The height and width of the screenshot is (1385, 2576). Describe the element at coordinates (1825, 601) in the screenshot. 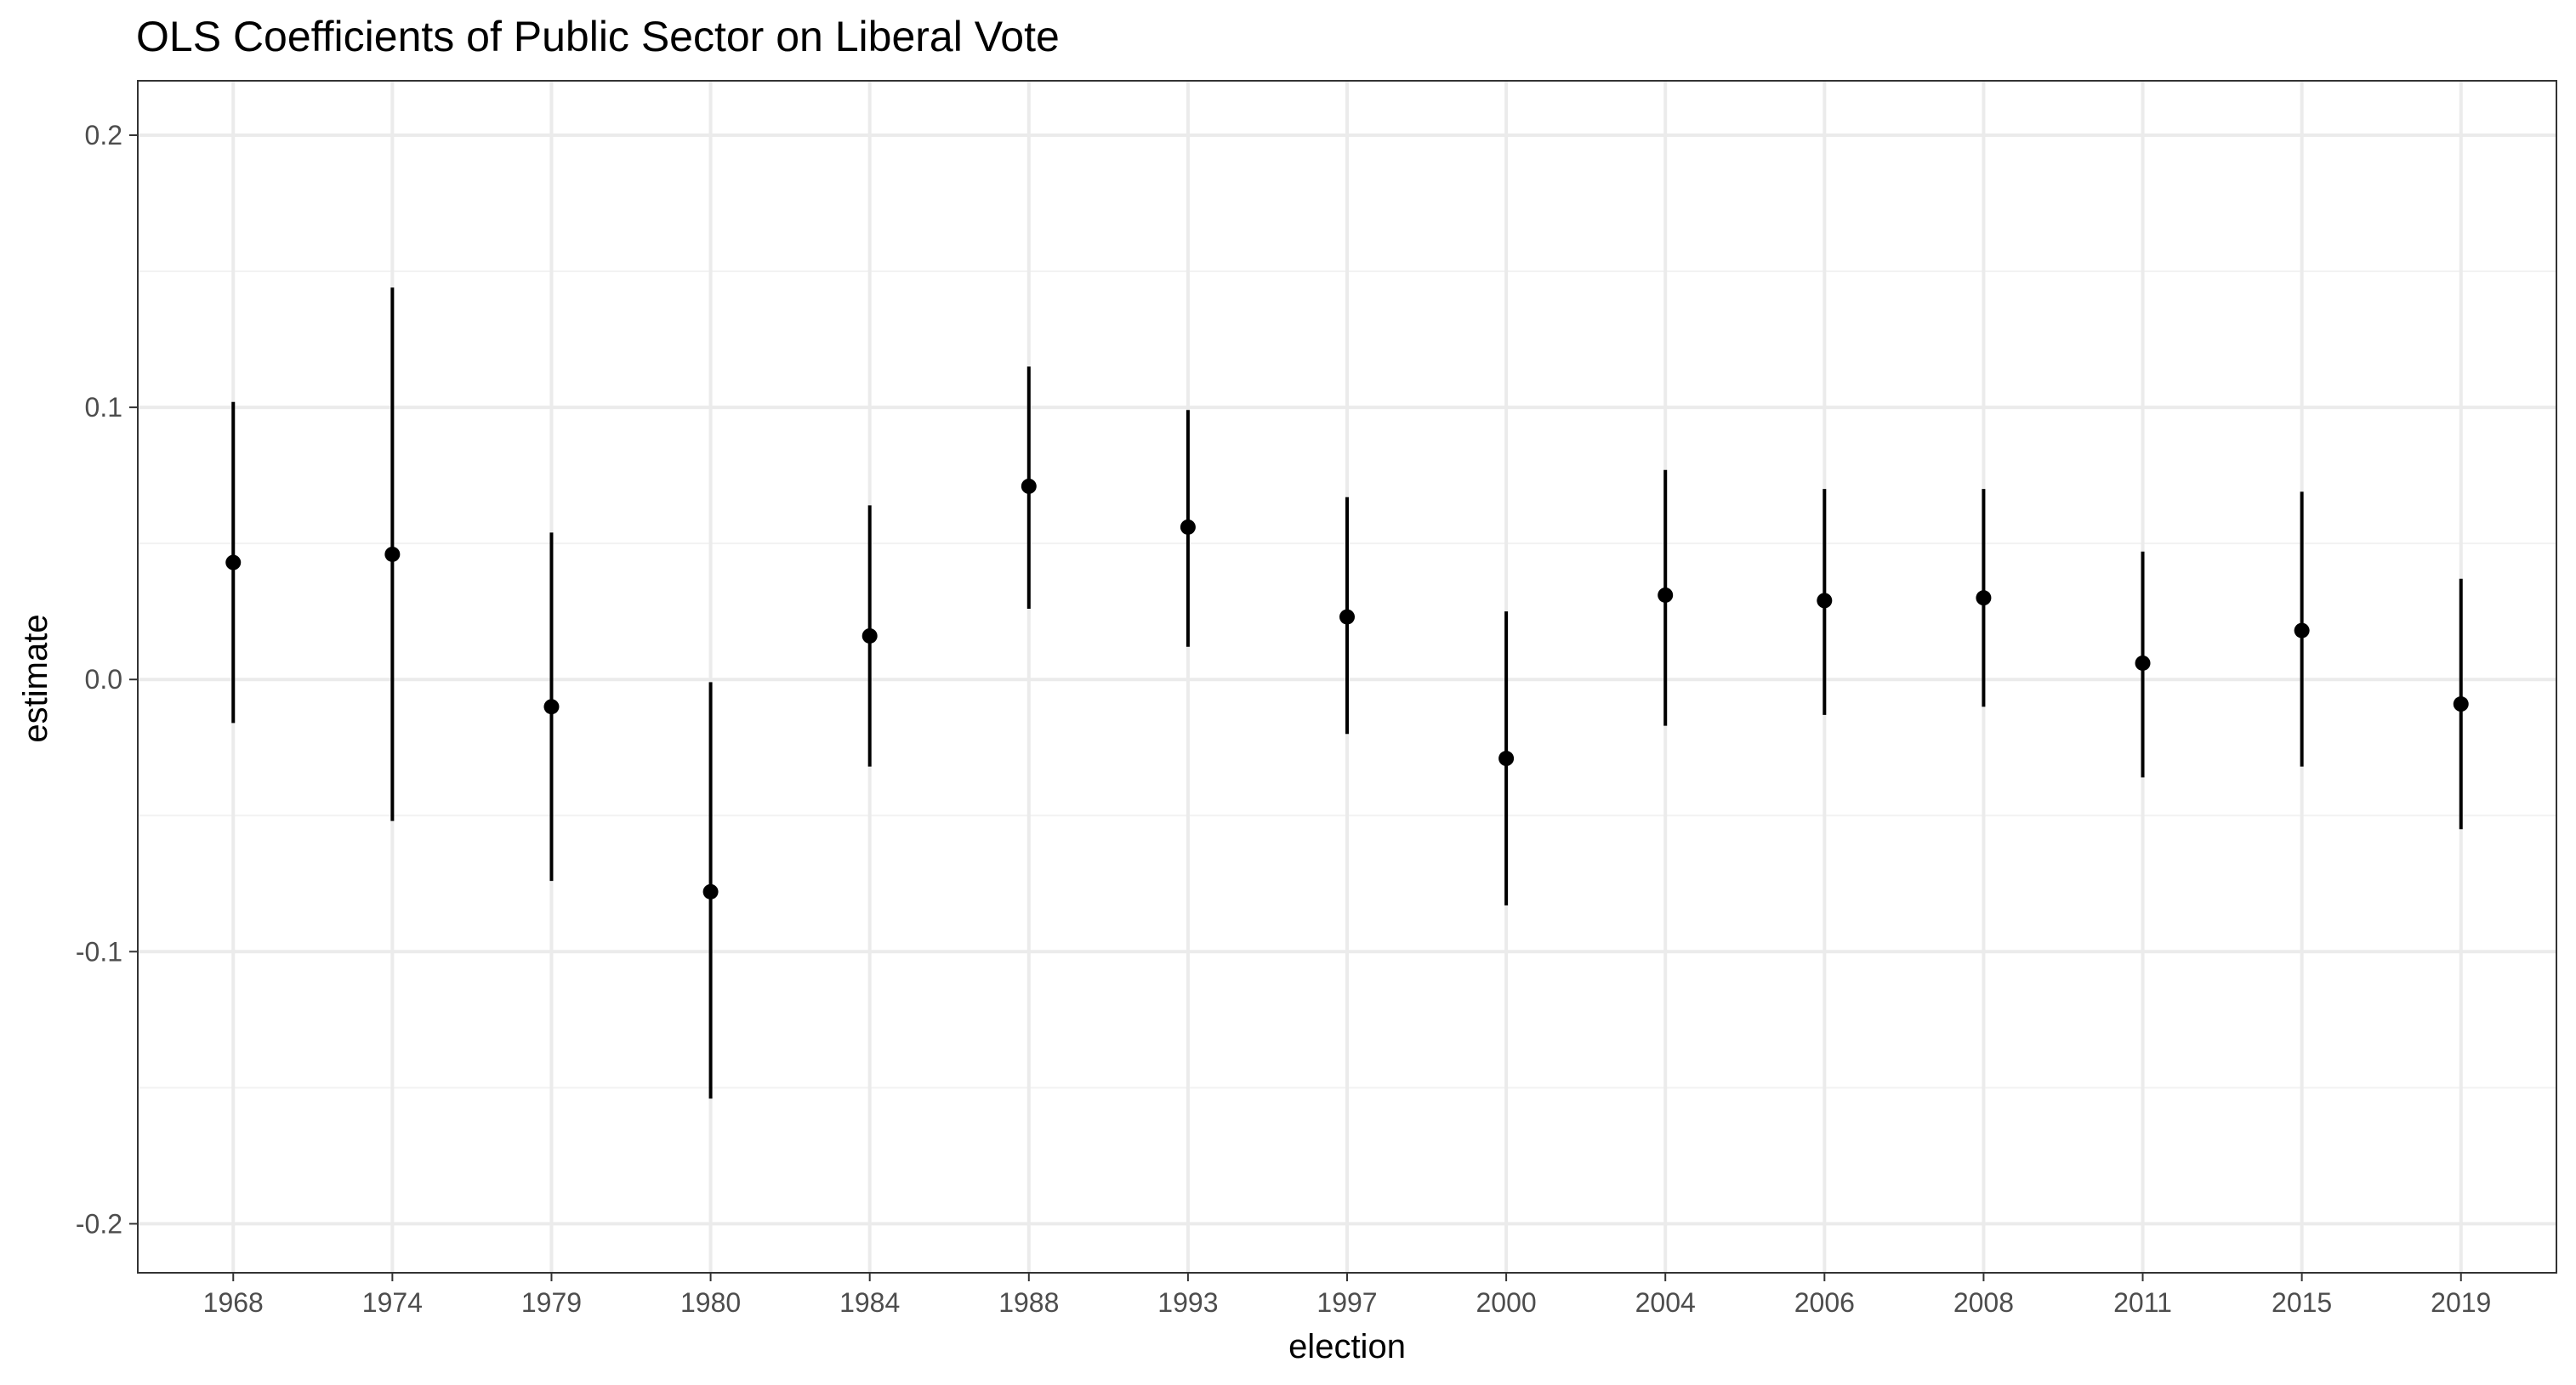

I see `point-2006` at that location.